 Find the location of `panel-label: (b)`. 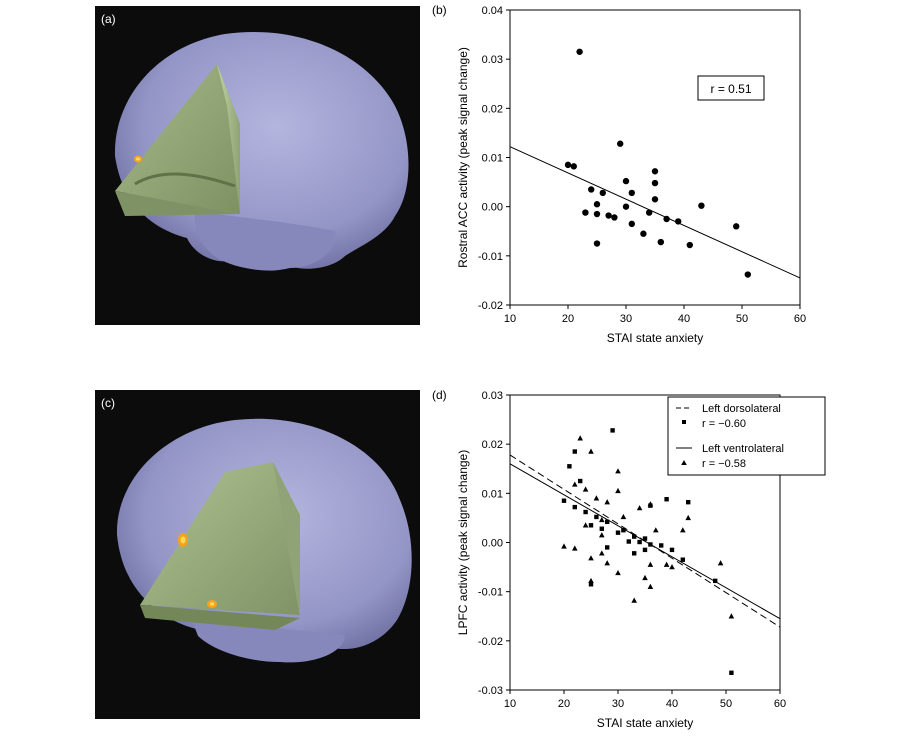

panel-label: (b) is located at coordinates (439, 10).